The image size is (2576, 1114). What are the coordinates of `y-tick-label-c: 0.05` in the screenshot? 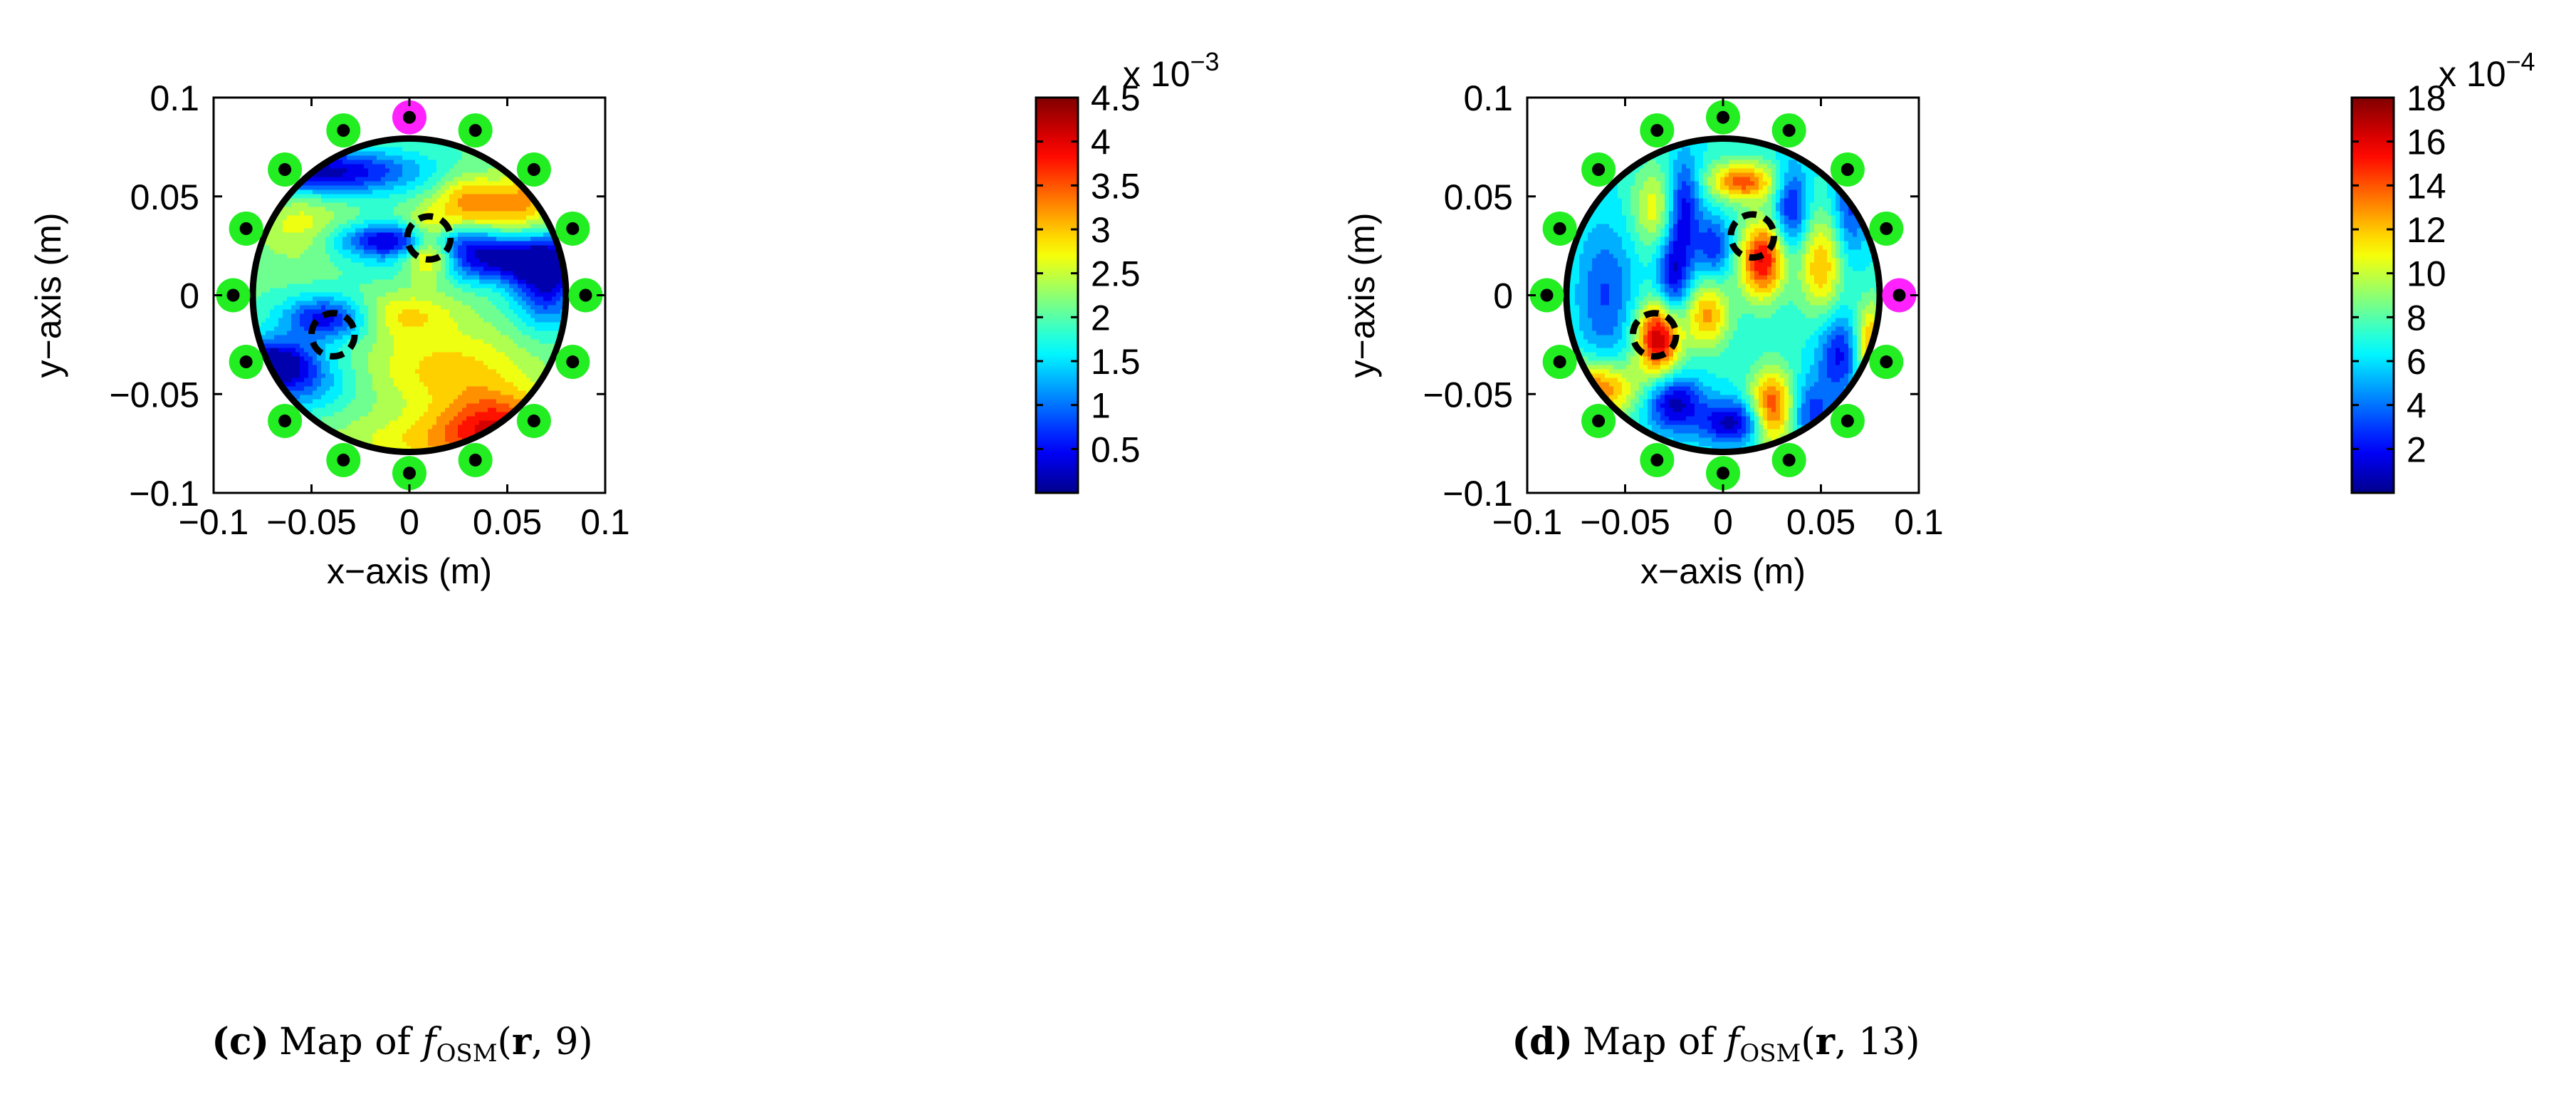 It's located at (164, 197).